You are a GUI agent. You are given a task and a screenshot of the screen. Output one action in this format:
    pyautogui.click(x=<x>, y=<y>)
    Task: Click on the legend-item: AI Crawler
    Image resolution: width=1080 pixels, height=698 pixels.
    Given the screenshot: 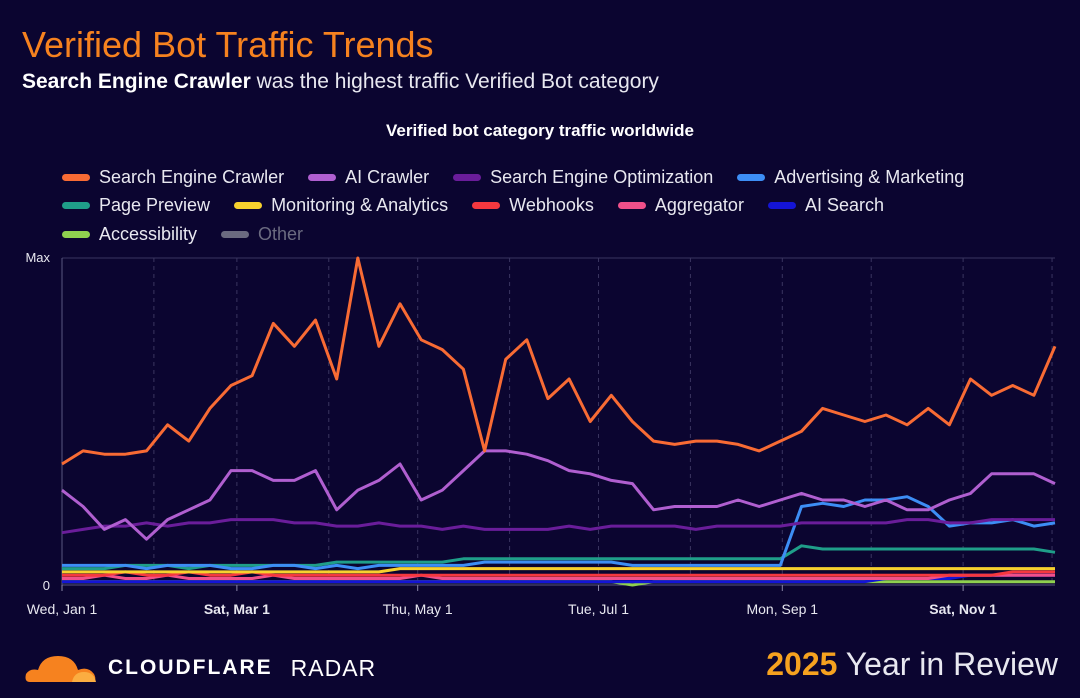 What is the action you would take?
    pyautogui.click(x=368, y=177)
    